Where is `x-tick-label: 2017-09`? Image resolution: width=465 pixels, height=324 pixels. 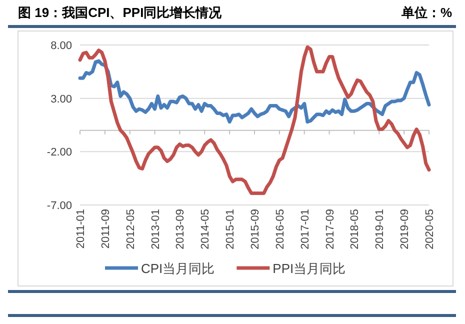 x-tick-label: 2017-09 is located at coordinates (330, 229).